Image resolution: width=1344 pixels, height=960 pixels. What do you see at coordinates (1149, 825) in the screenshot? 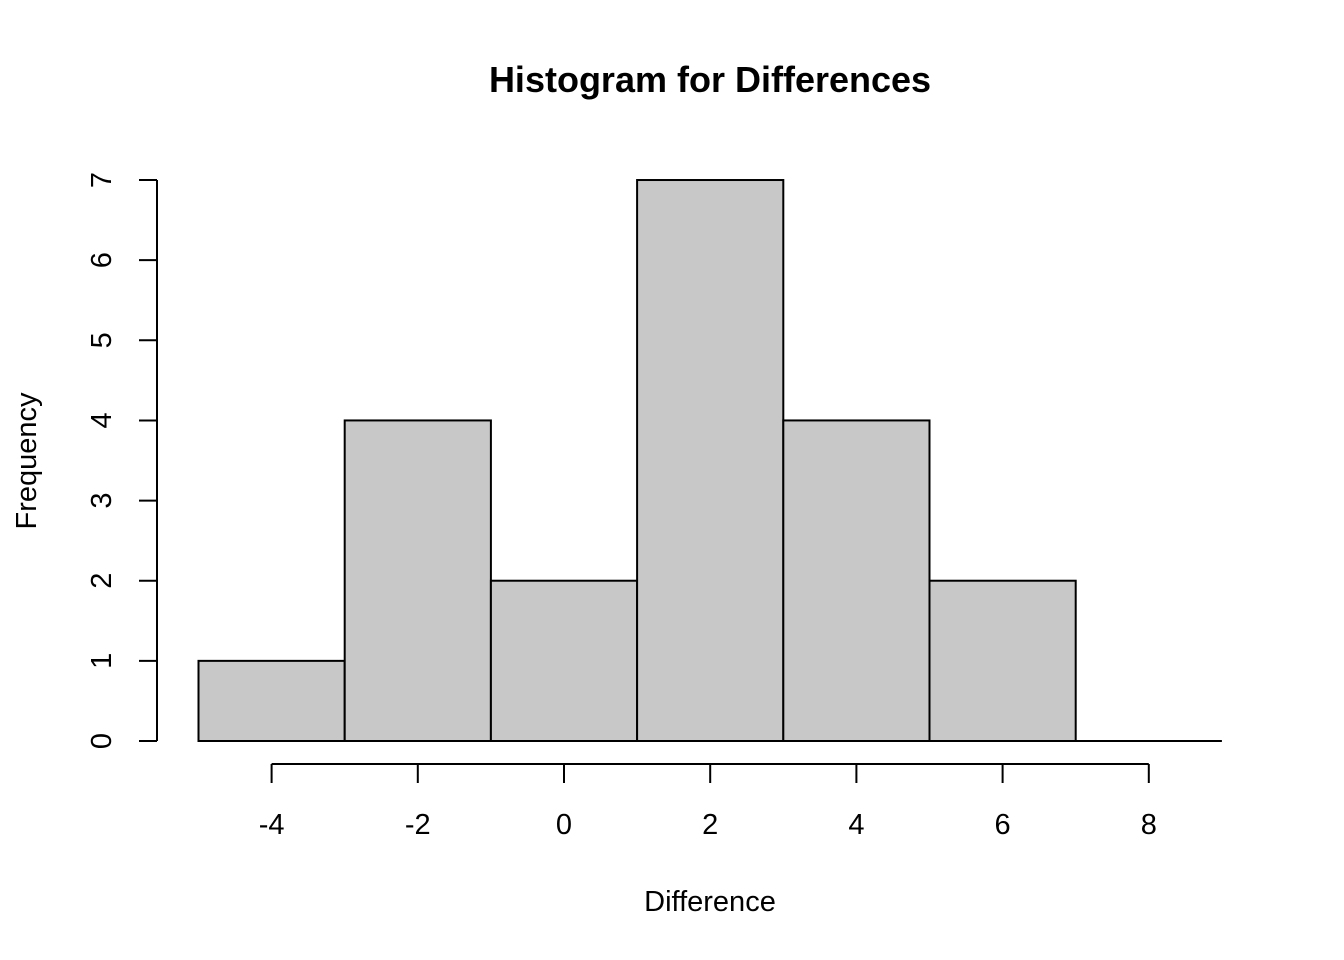
I see `x-tick-label: 8` at bounding box center [1149, 825].